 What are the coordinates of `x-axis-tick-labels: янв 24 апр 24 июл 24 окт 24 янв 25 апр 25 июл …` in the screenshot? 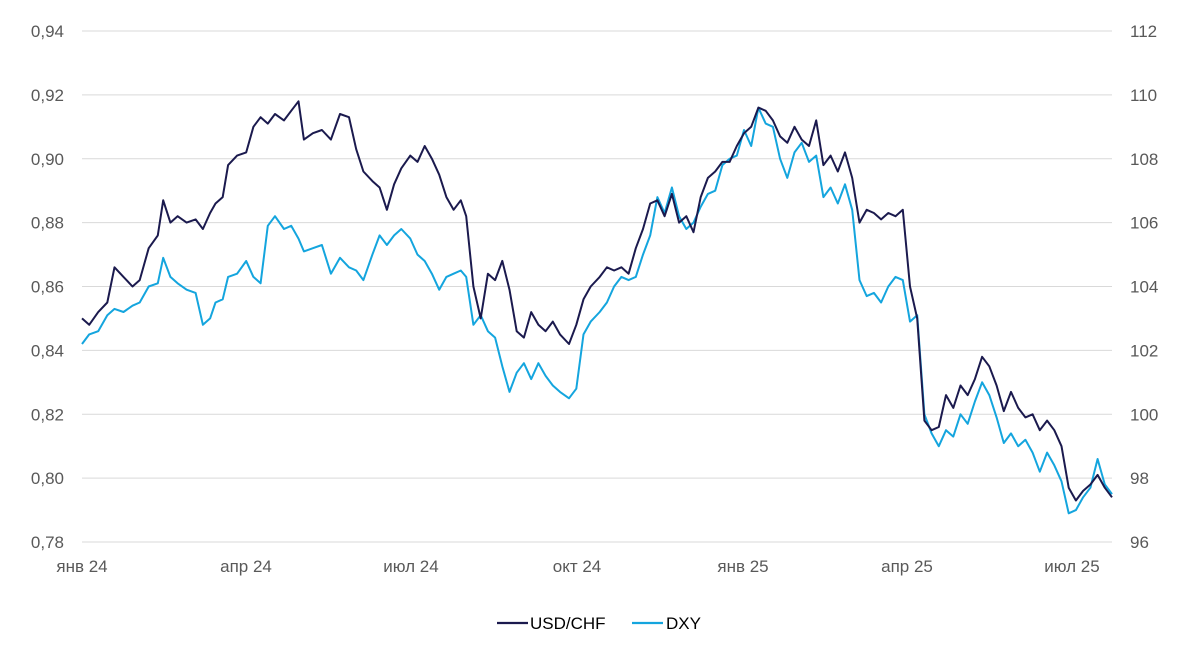 It's located at (577, 566).